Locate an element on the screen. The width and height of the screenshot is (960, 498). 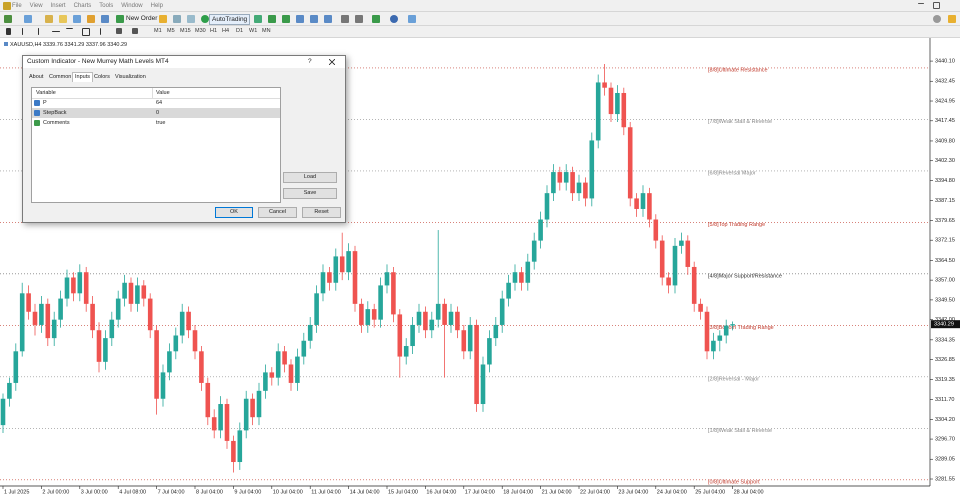
menu-item: Help is located at coordinates (156, 6).